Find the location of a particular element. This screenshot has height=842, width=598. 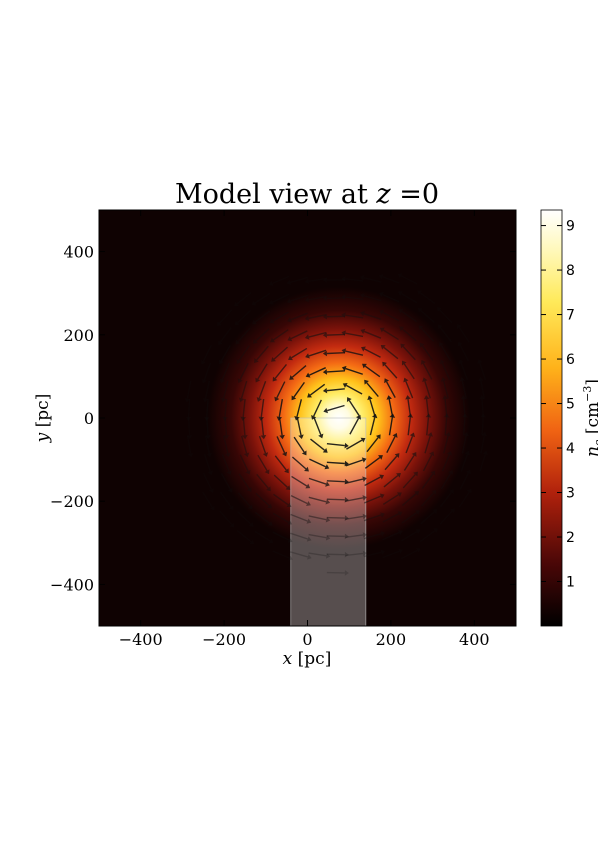

colorbar-exp: −3 is located at coordinates (587, 394).